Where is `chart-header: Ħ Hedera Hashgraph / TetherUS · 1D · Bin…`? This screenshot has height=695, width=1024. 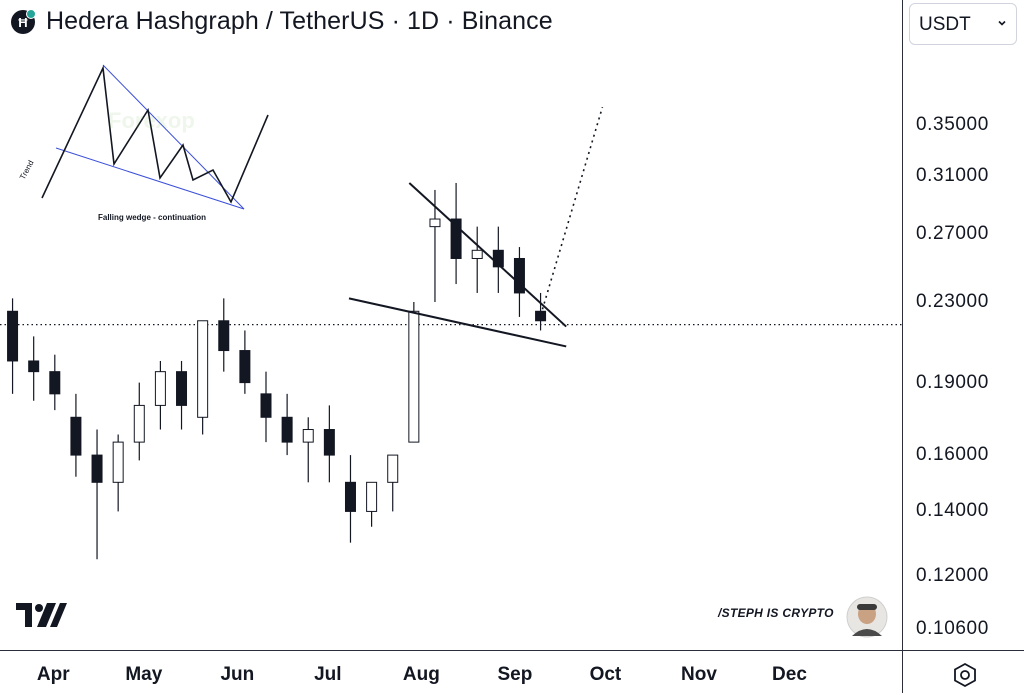 chart-header: Ħ Hedera Hashgraph / TetherUS · 1D · Bin… is located at coordinates (450, 24).